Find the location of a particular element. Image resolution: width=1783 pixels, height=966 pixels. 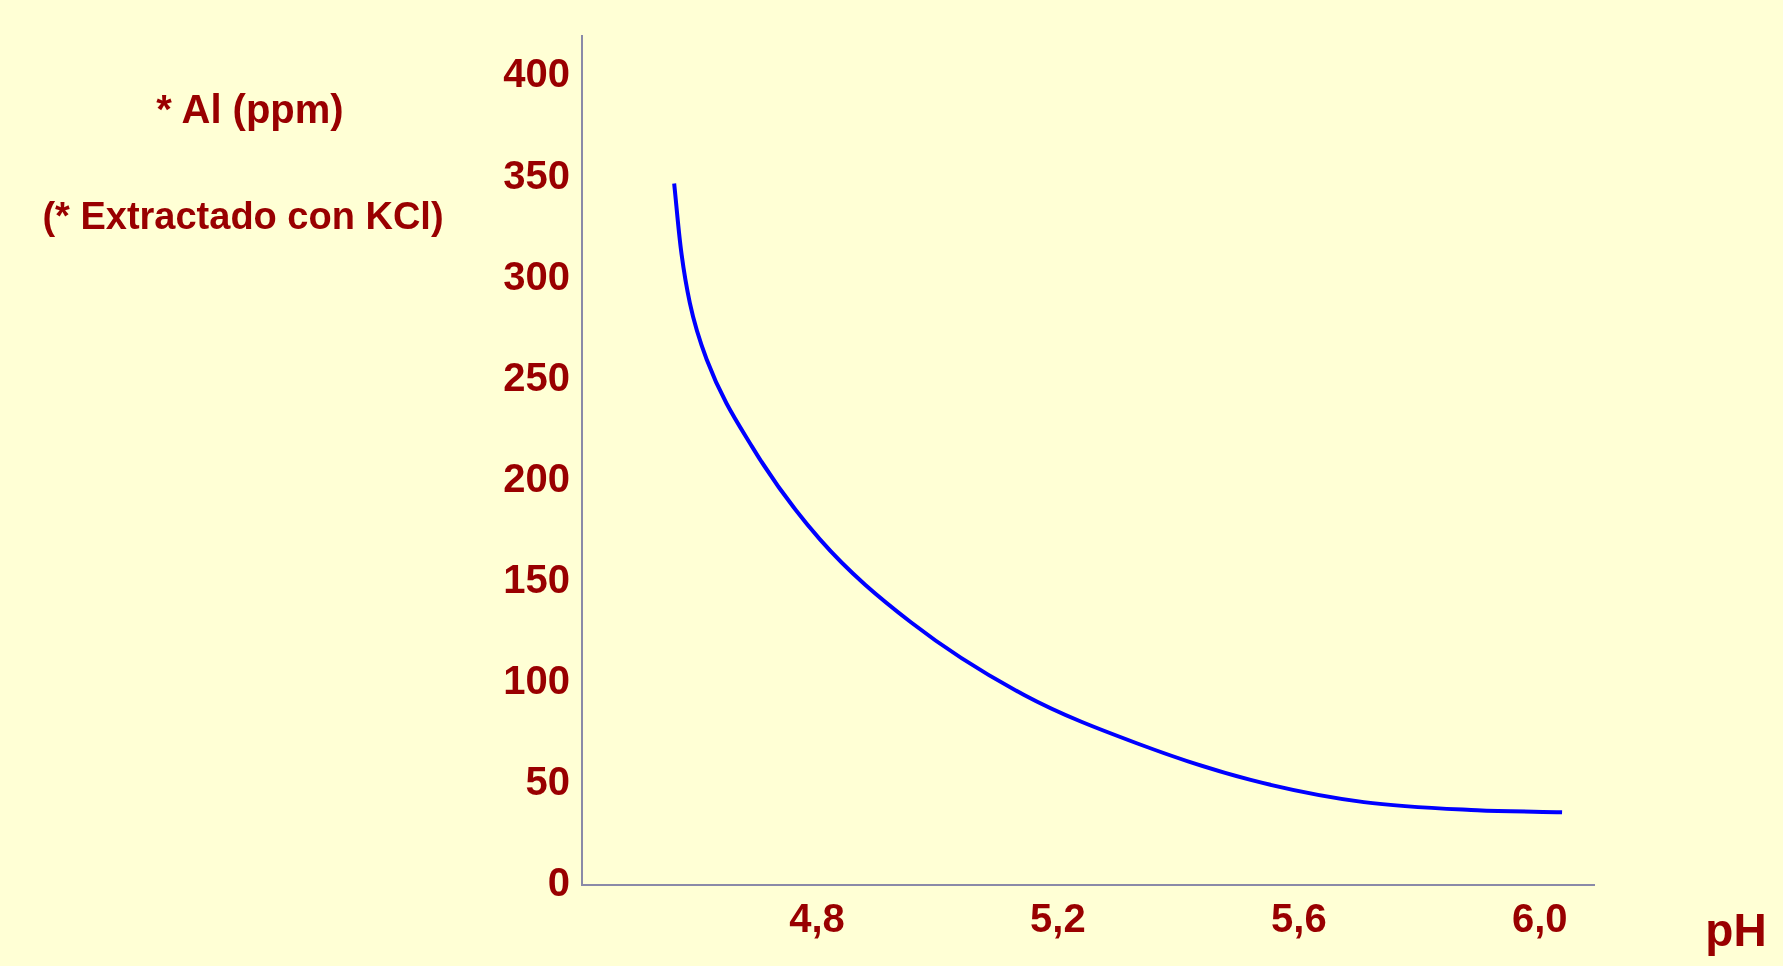

y-tick-label: 50 is located at coordinates (547, 780).